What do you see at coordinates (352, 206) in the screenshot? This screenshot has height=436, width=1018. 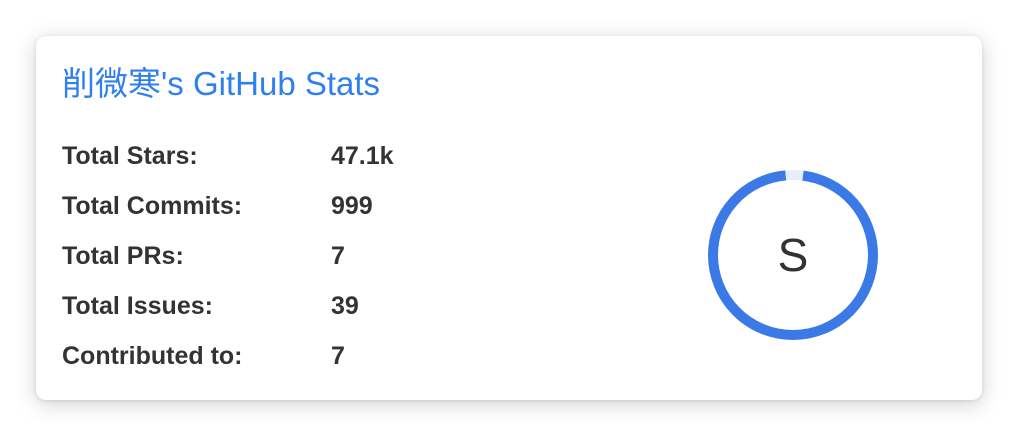 I see `stat-value: 999` at bounding box center [352, 206].